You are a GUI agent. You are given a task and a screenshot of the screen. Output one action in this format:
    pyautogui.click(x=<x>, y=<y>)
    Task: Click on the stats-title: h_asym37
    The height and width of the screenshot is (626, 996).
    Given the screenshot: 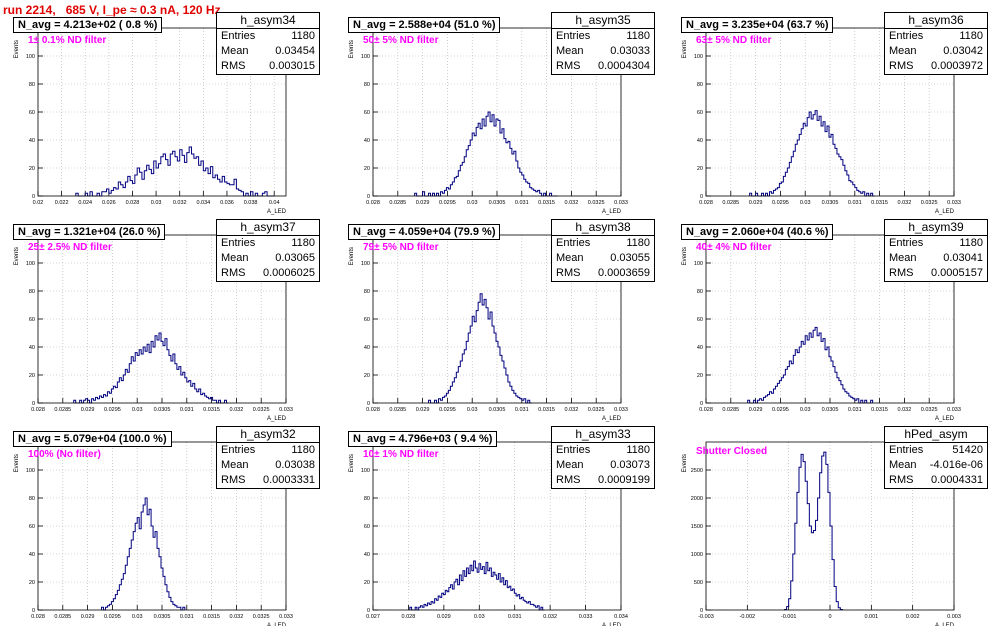 What is the action you would take?
    pyautogui.click(x=268, y=228)
    